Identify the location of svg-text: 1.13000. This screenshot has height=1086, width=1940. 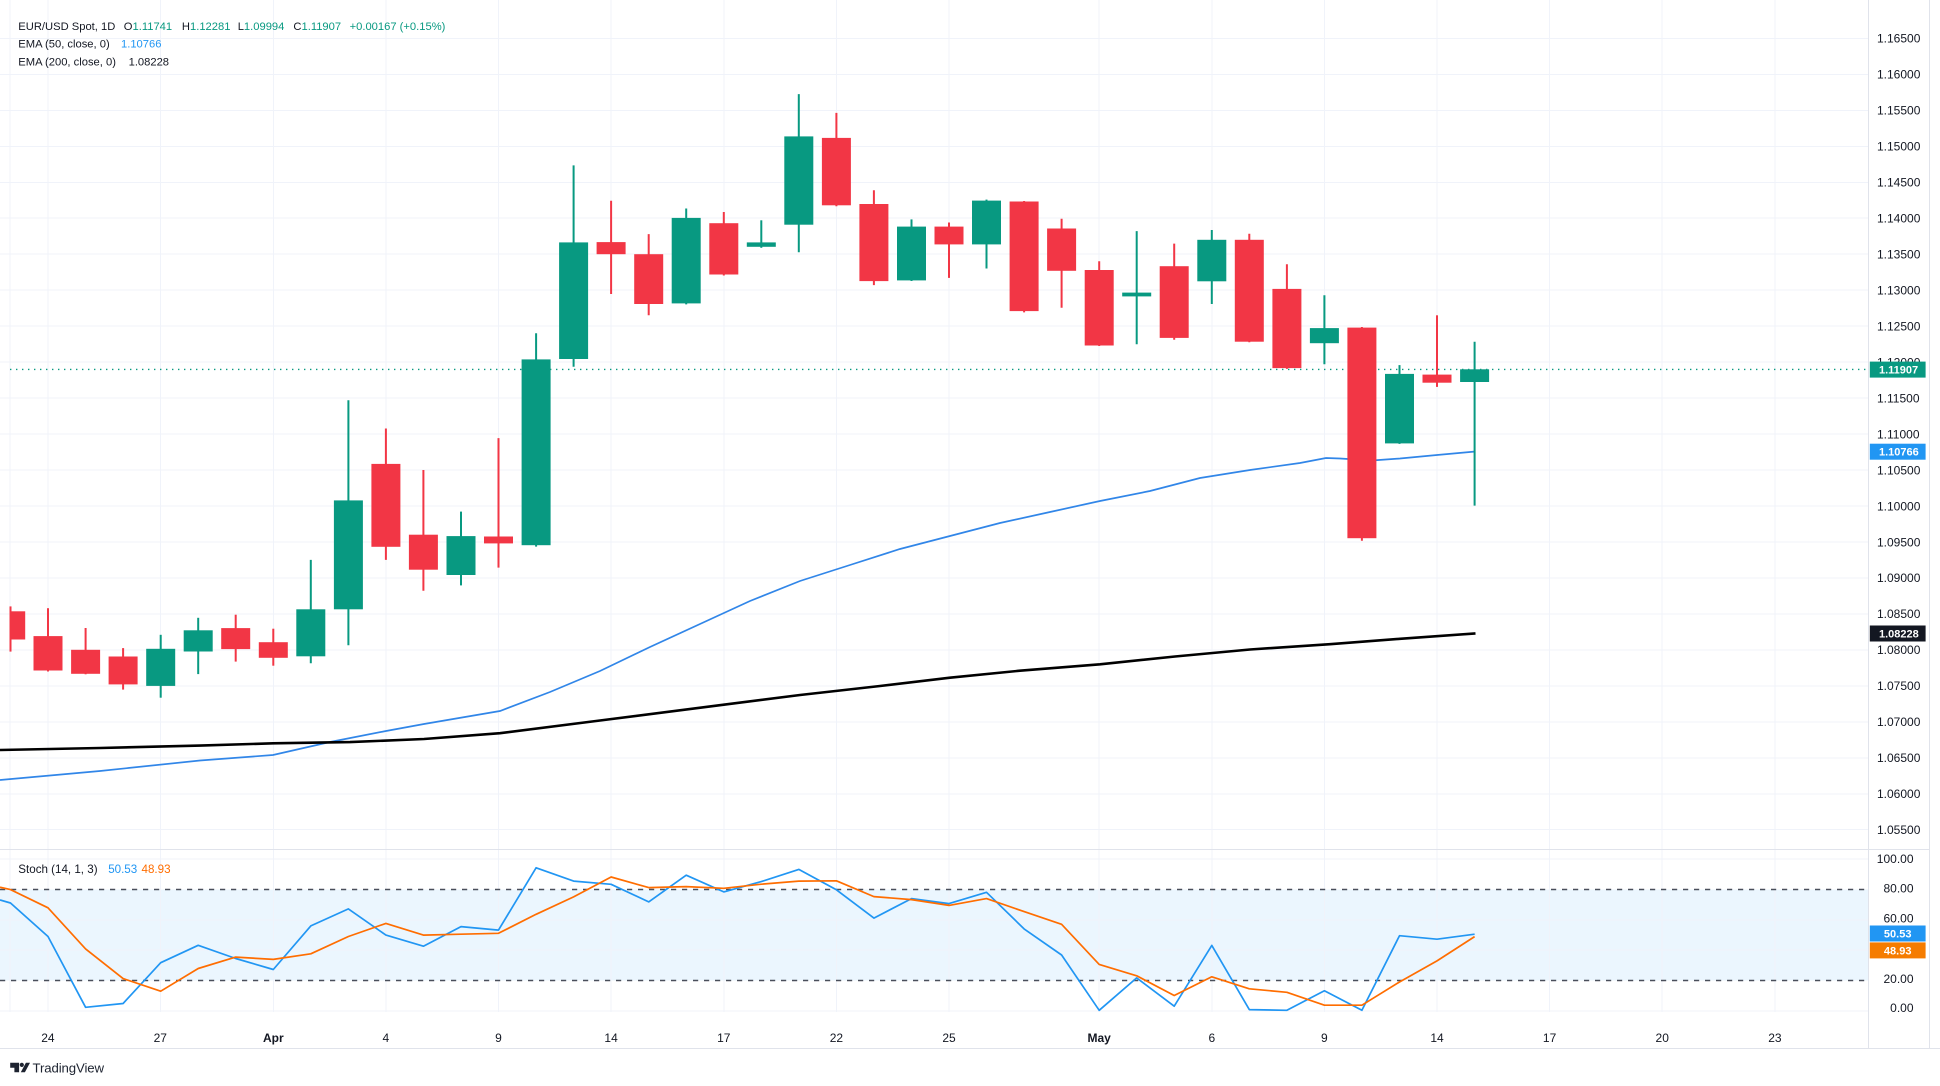
(1899, 291).